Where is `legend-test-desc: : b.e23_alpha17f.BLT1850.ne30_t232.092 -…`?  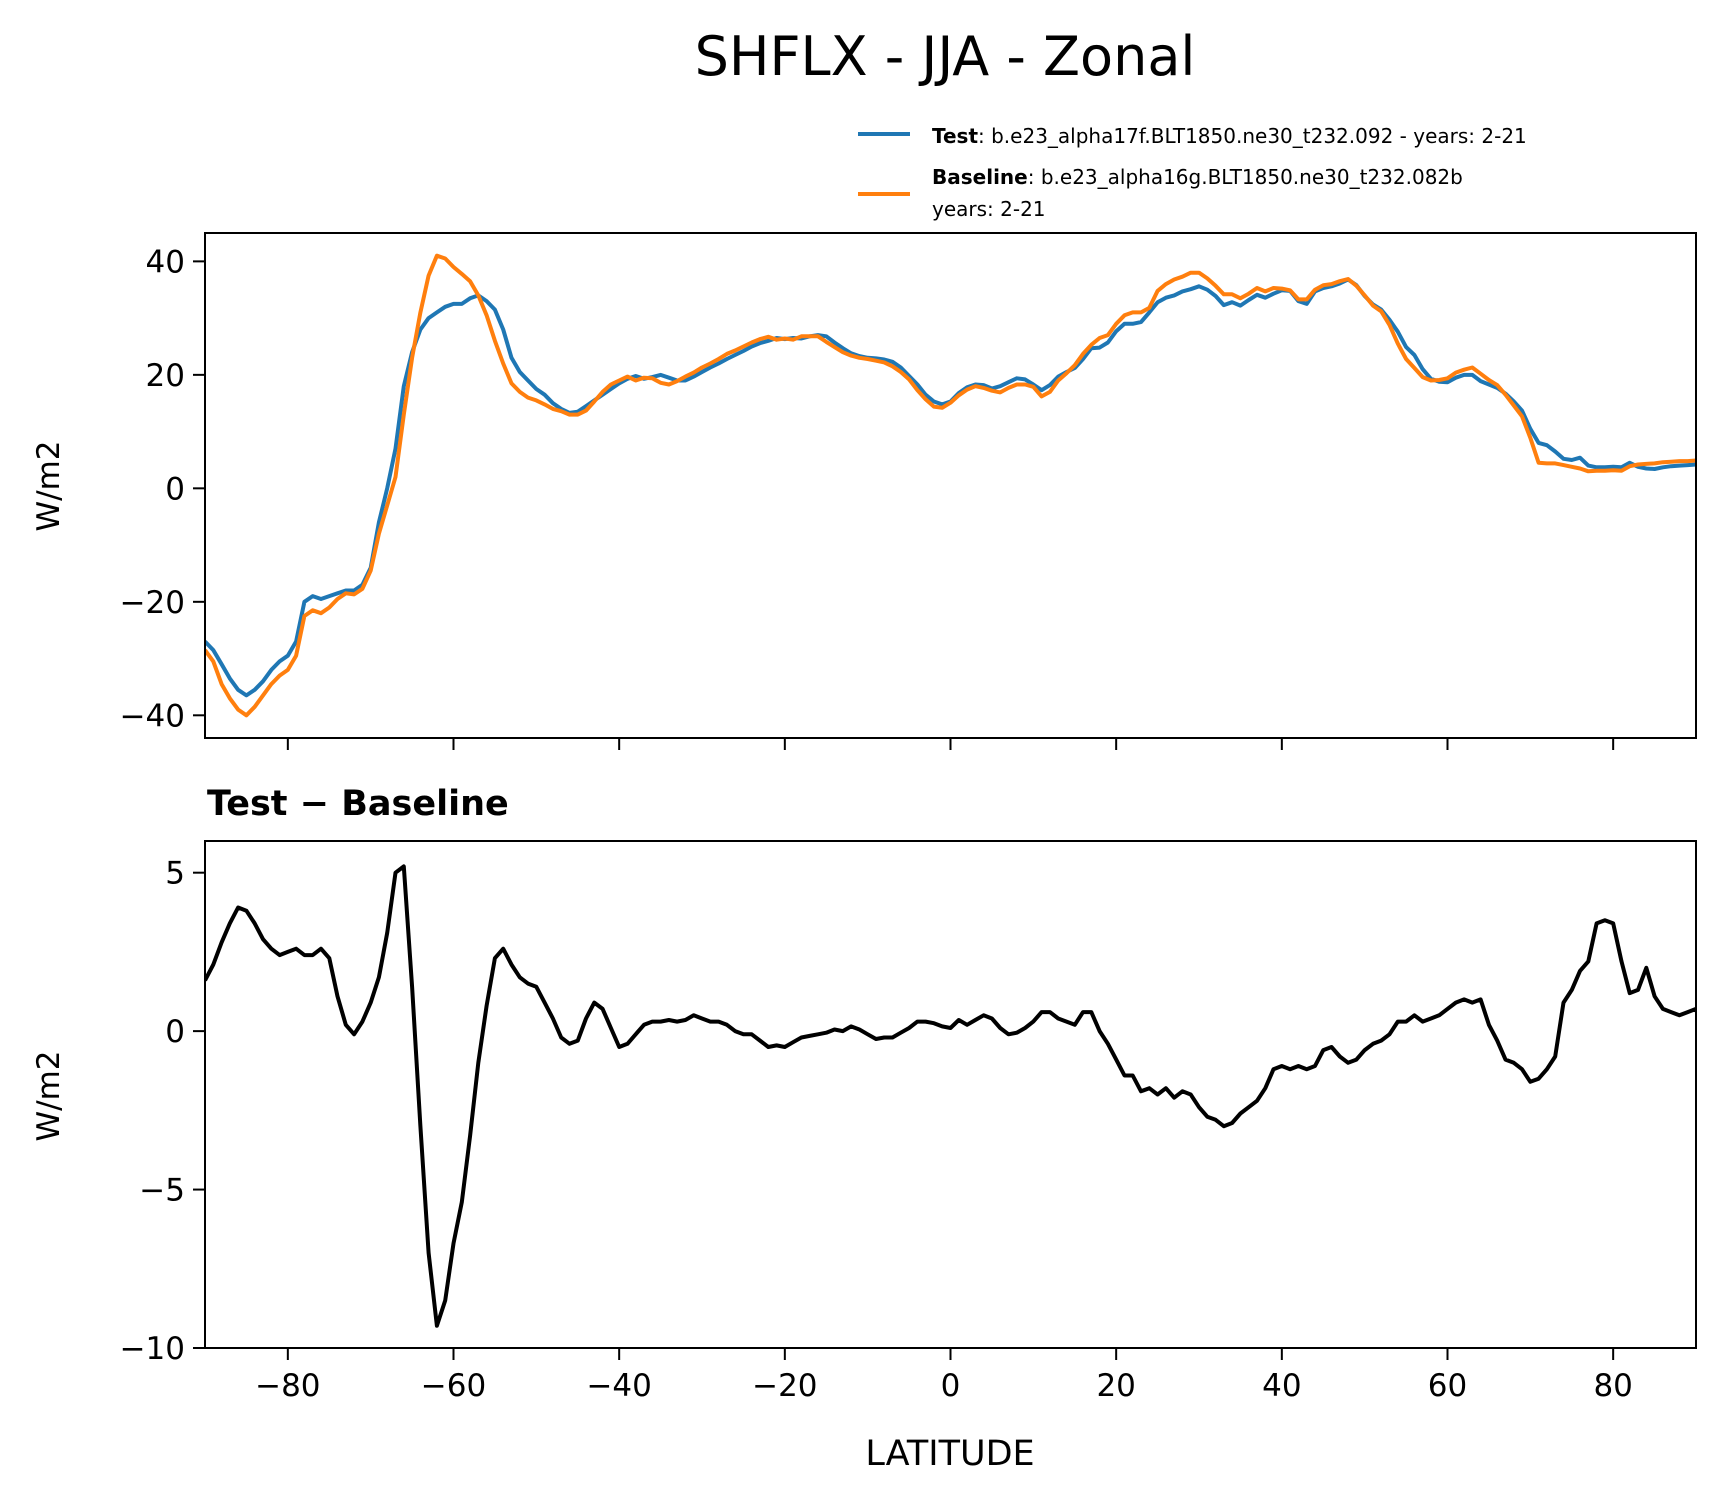 legend-test-desc: : b.e23_alpha17f.BLT1850.ne30_t232.092 -… is located at coordinates (1252, 136).